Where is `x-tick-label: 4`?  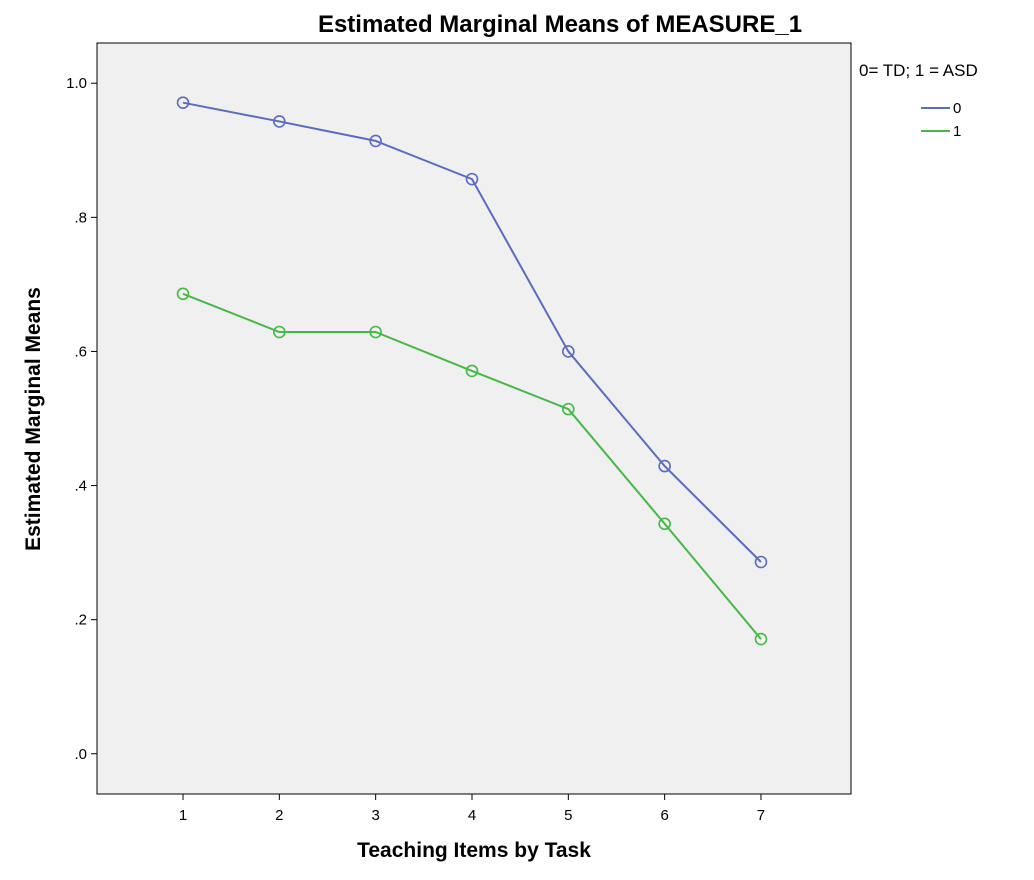
x-tick-label: 4 is located at coordinates (472, 815).